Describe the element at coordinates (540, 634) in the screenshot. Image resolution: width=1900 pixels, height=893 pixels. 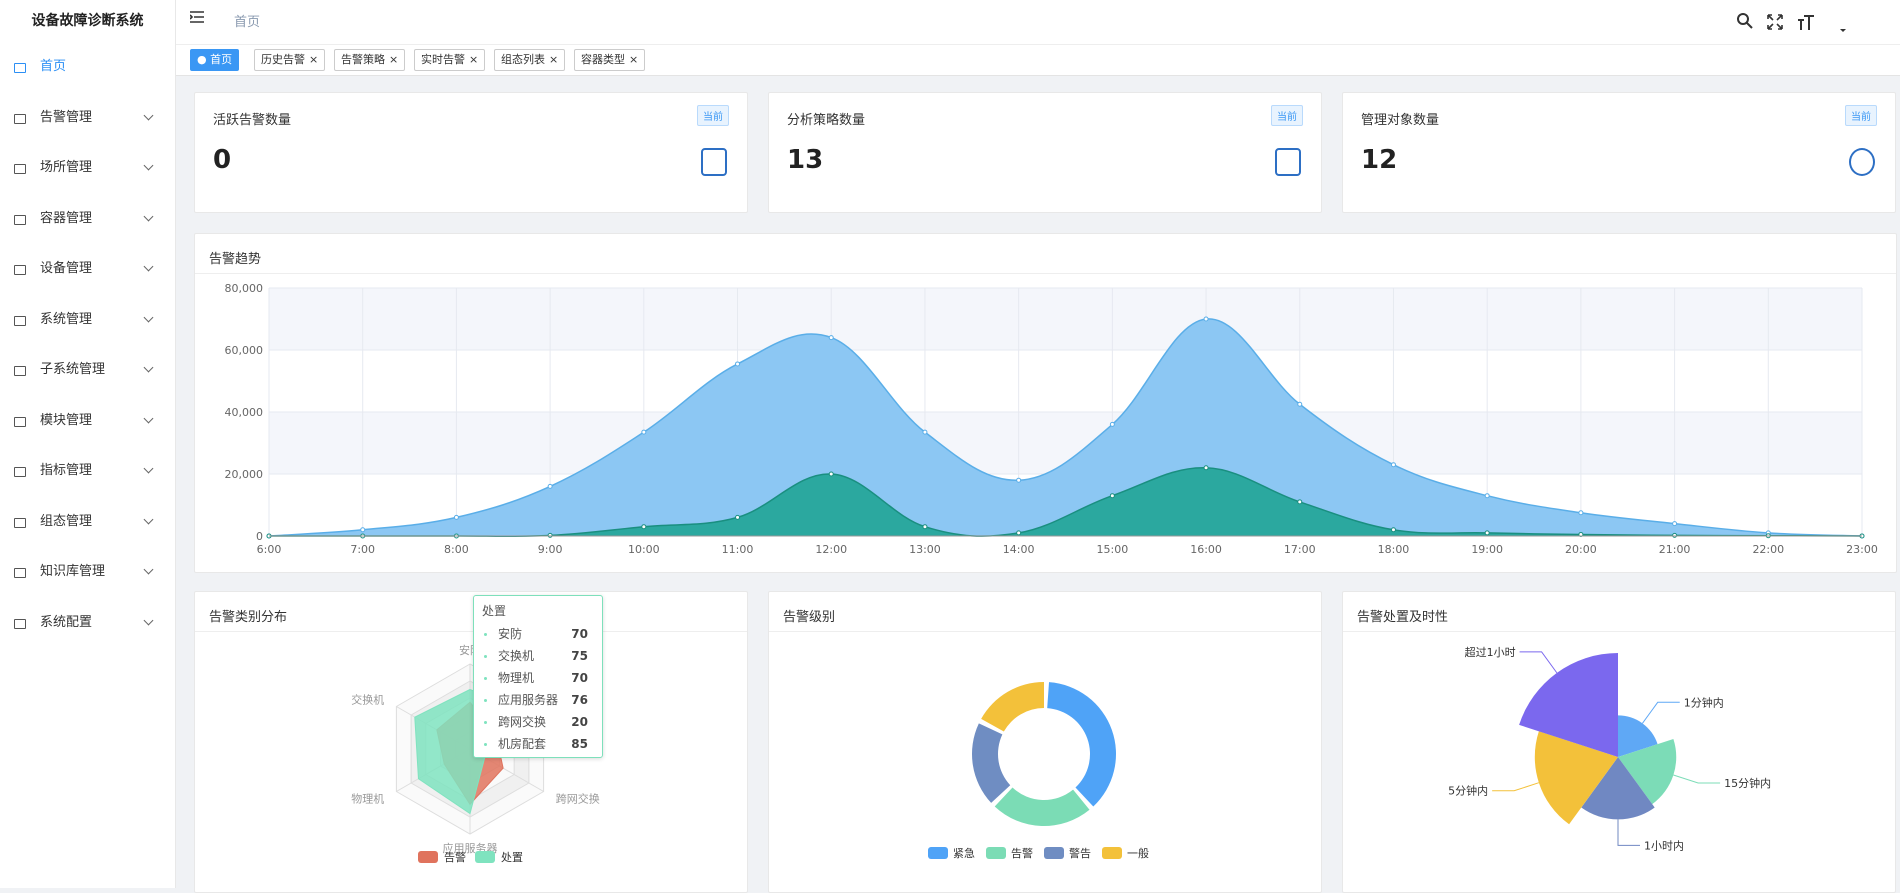
I see `tooltip-row: 安防 70` at that location.